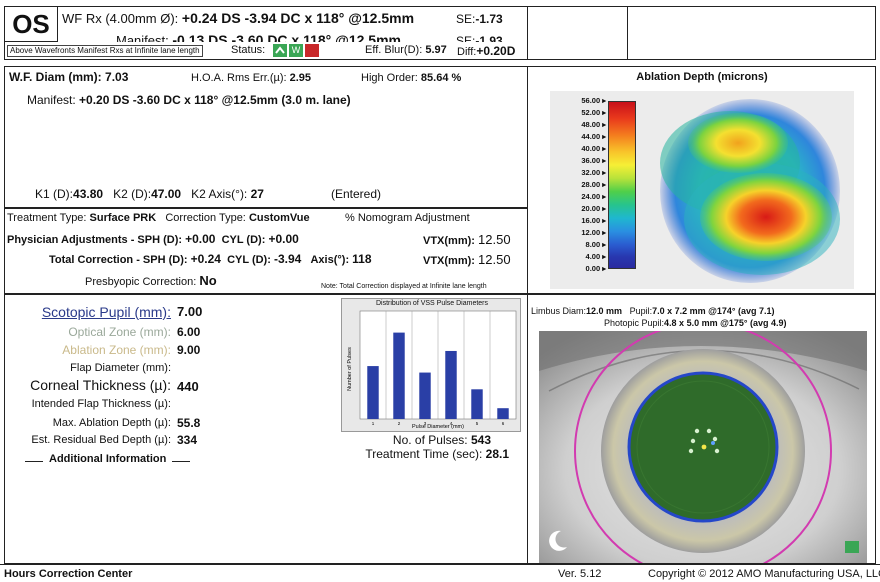 The width and height of the screenshot is (880, 582). What do you see at coordinates (330, 260) in the screenshot?
I see `total-axis-label: Axis(°):` at bounding box center [330, 260].